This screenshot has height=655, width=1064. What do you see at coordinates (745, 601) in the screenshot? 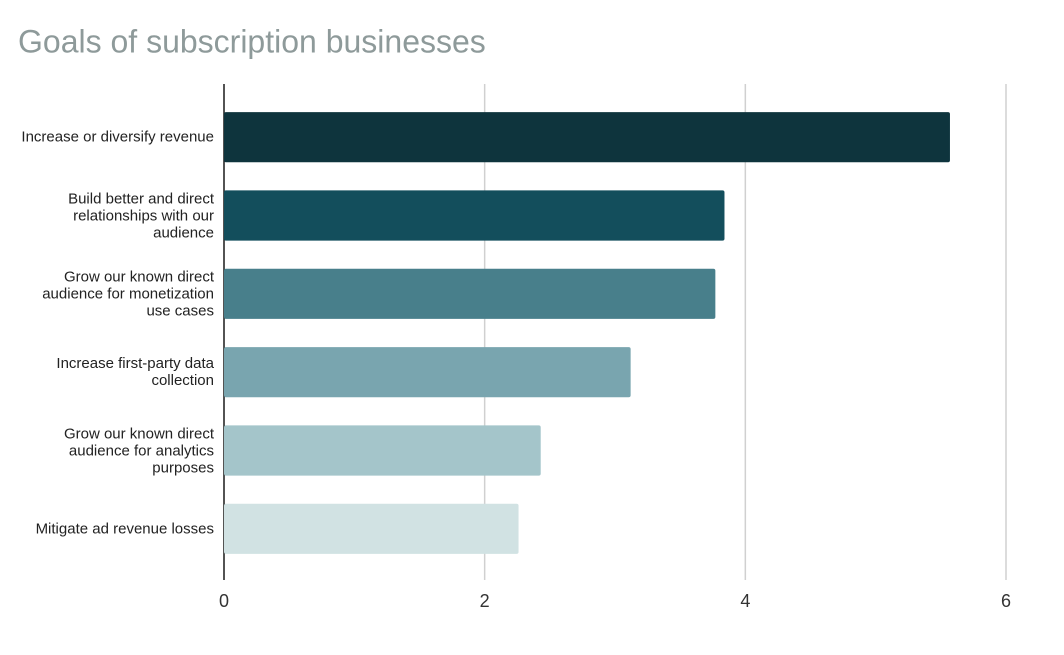
I see `x-tick-label: 4` at bounding box center [745, 601].